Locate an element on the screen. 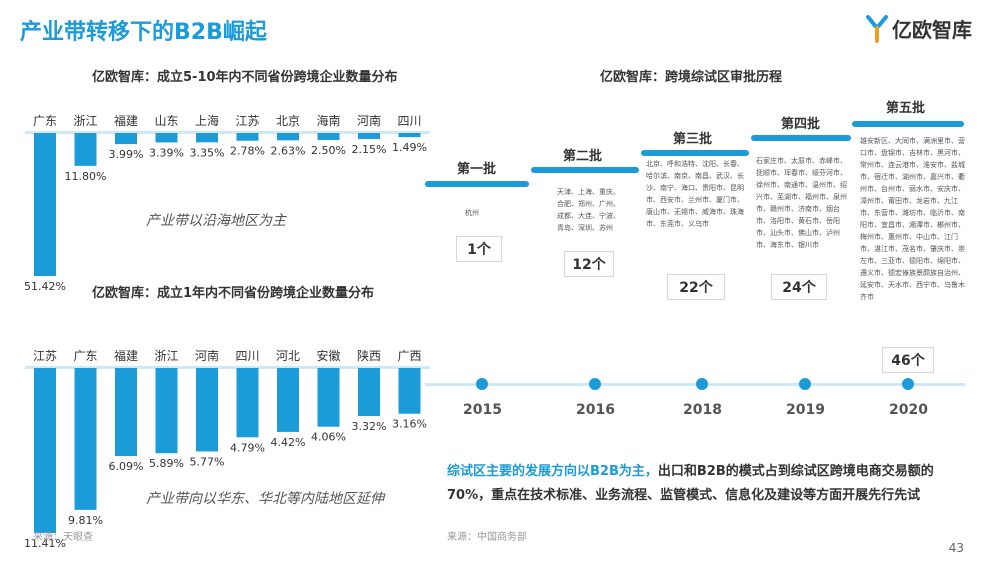  chart1-value-label: 3.35% is located at coordinates (207, 152).